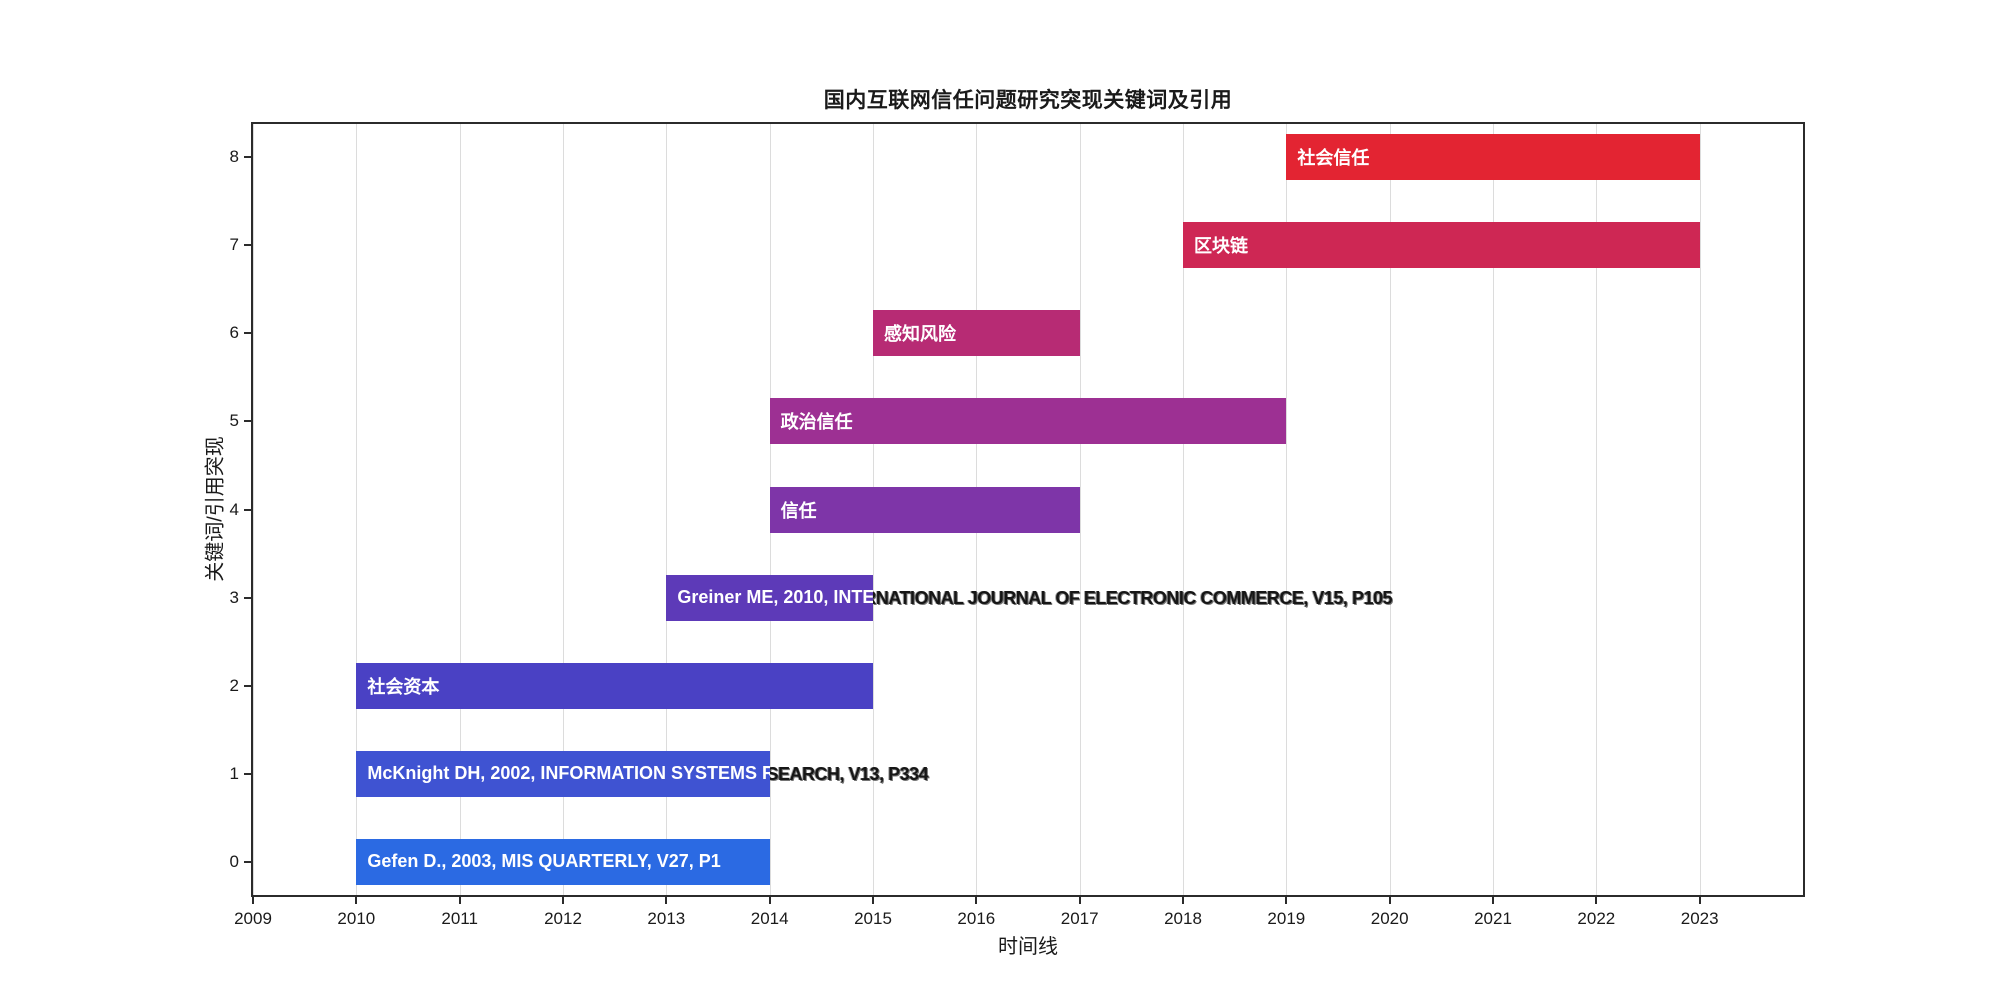 The width and height of the screenshot is (2000, 1007). I want to click on x-tick-label: 2019, so click(1286, 918).